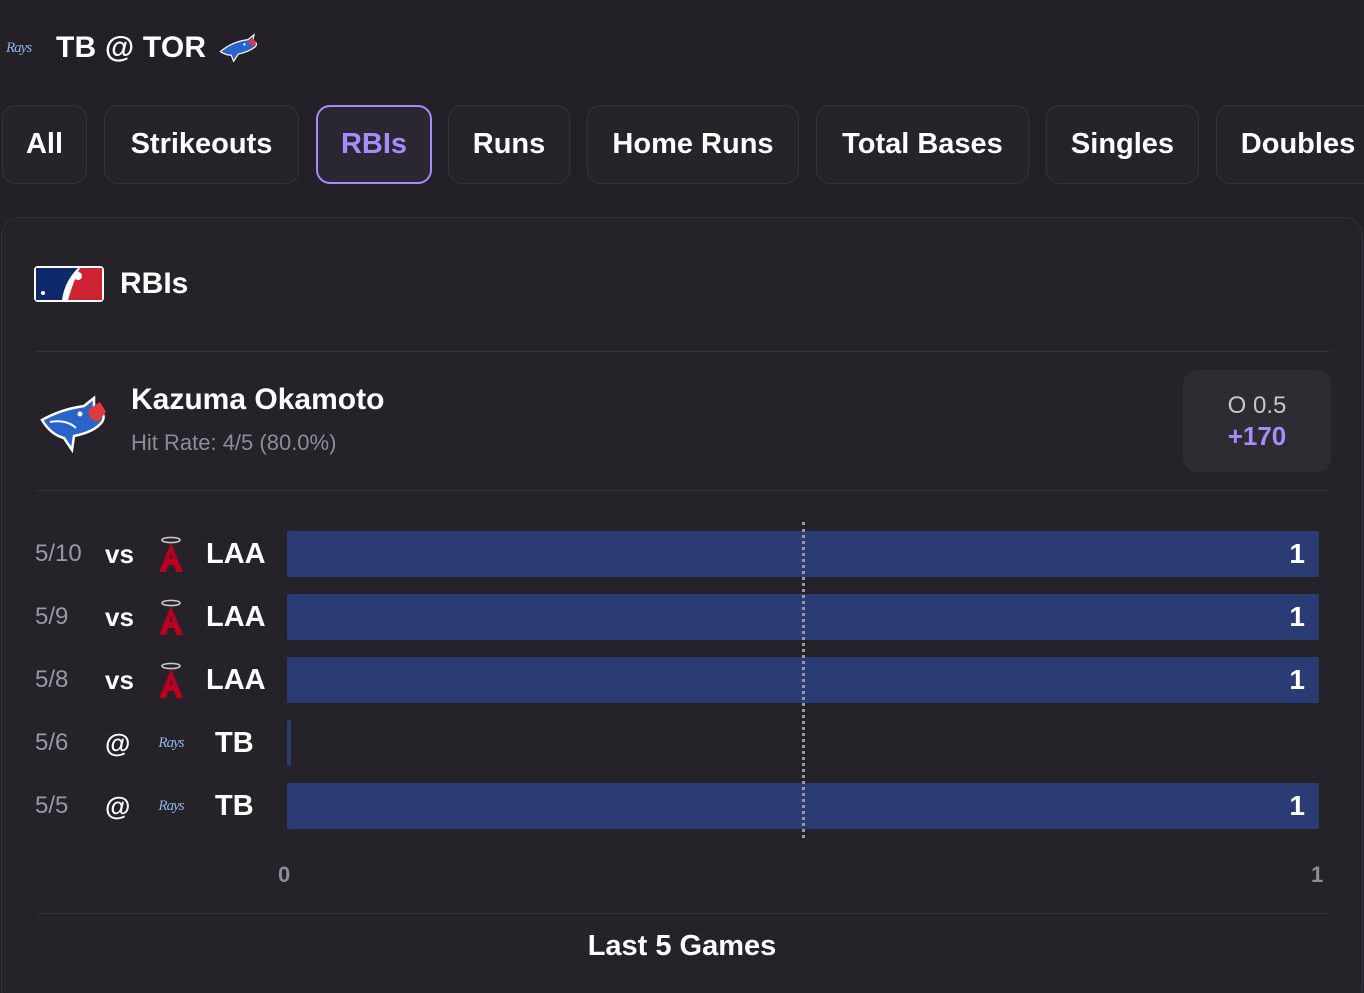 This screenshot has height=993, width=1364. Describe the element at coordinates (69, 284) in the screenshot. I see `mlb-logo-icon` at that location.